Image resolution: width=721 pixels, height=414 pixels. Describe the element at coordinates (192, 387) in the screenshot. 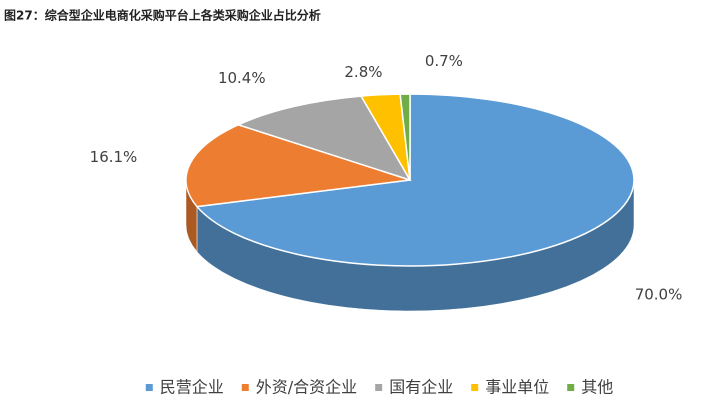

I see `legend-label: 民营企业` at that location.